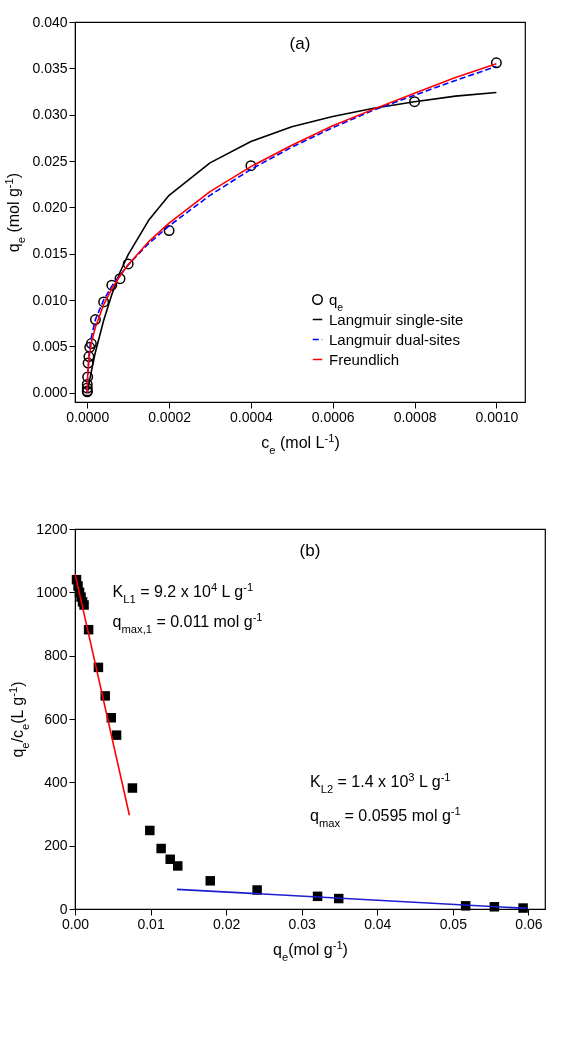 The image size is (581, 1038). I want to click on x-tick-label: 0.0010, so click(497, 416).